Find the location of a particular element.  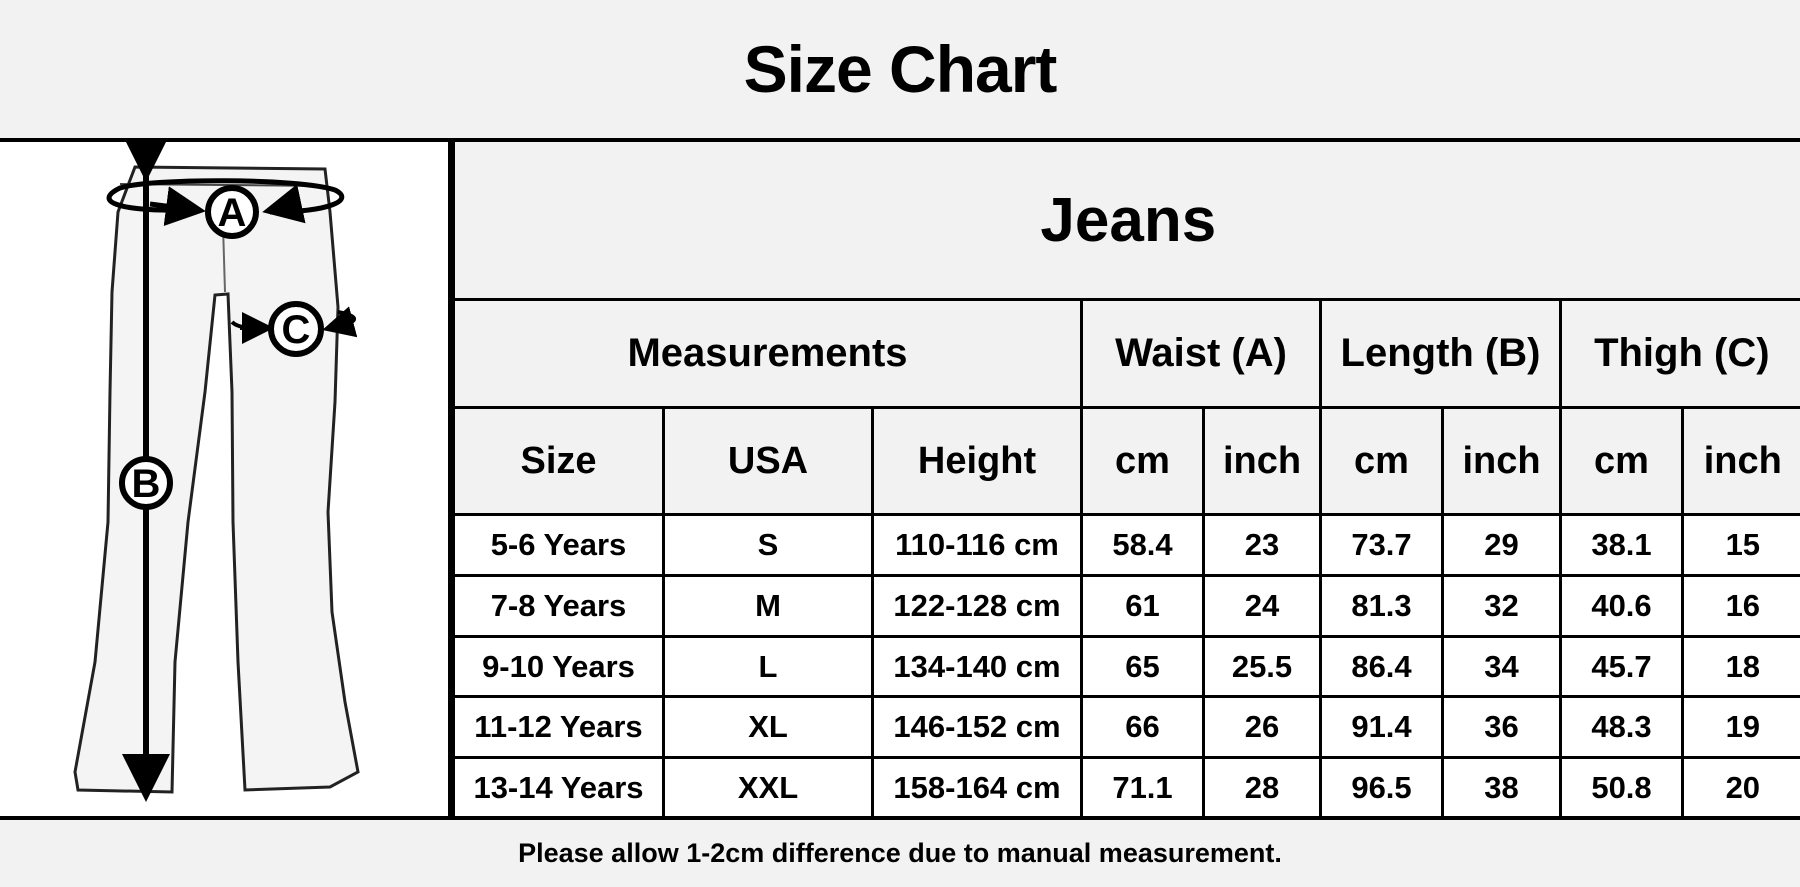

svg-text: C is located at coordinates (296, 330).